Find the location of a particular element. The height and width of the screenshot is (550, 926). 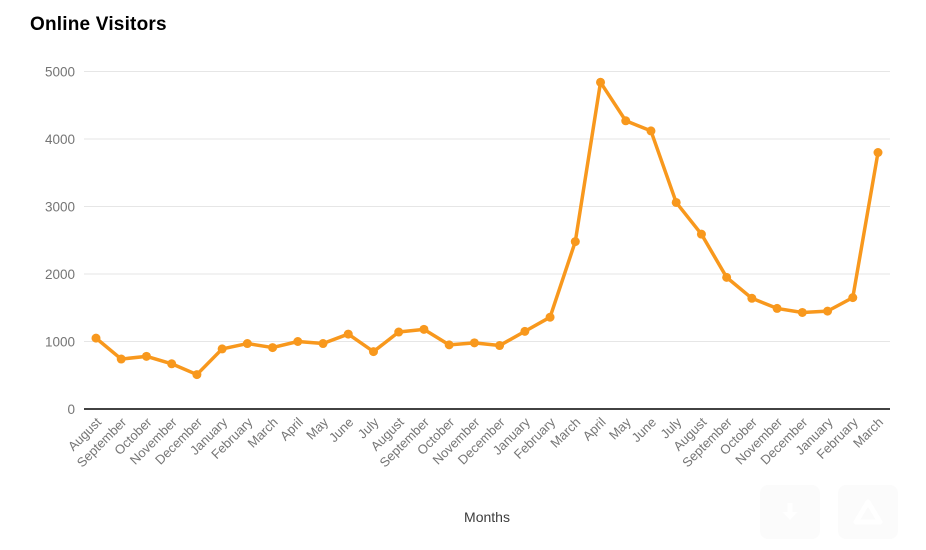

y-tick-label: 5000 is located at coordinates (60, 72).